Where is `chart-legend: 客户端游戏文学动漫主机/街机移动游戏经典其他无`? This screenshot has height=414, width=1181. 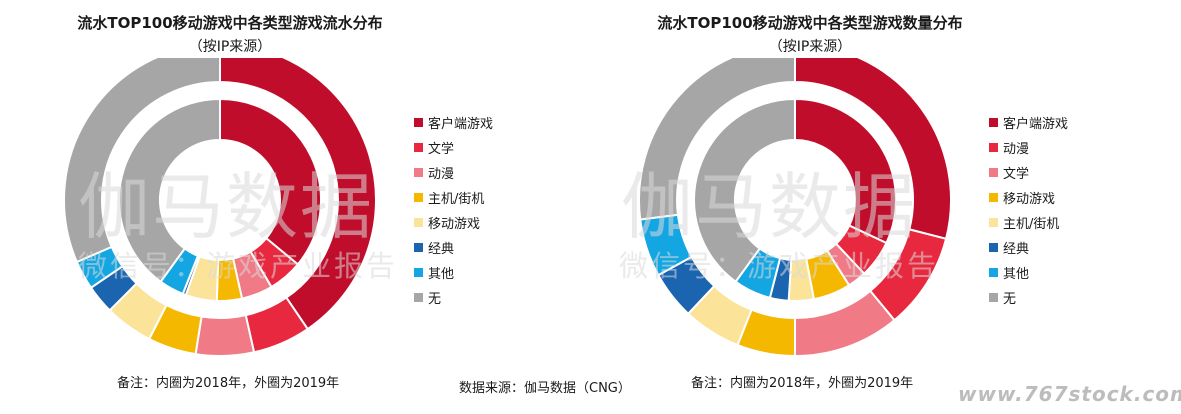
chart-legend: 客户端游戏文学动漫主机/街机移动游戏经典其他无 is located at coordinates (453, 210).